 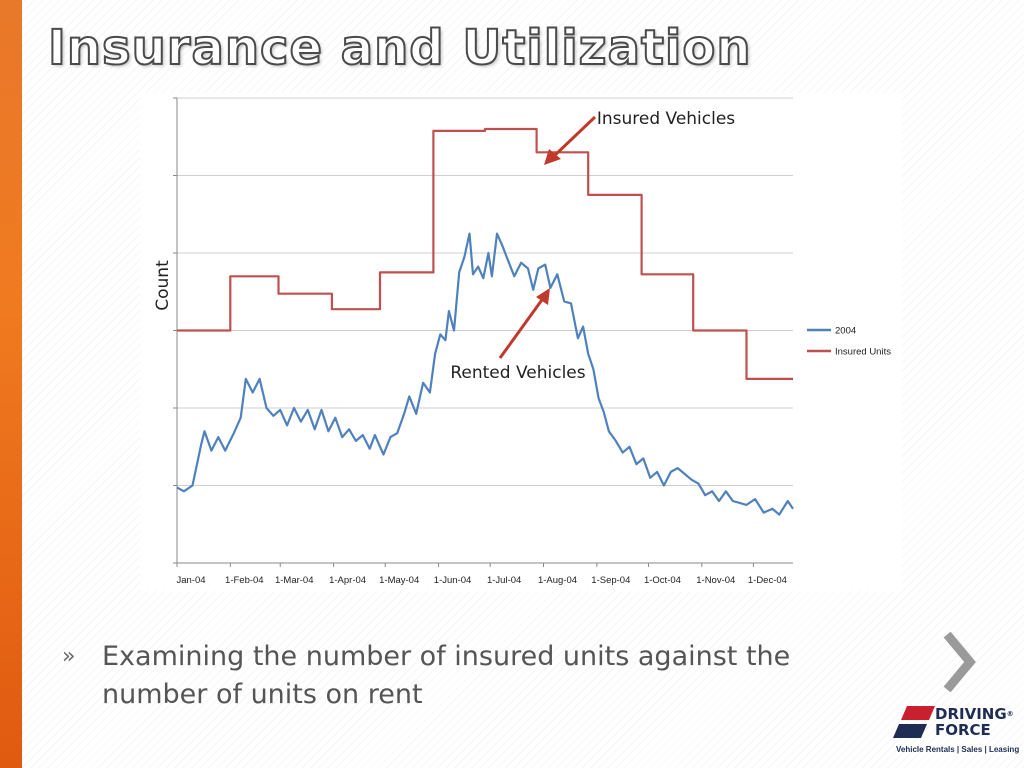 What do you see at coordinates (610, 580) in the screenshot?
I see `x-tick-label: 1-Sep-04` at bounding box center [610, 580].